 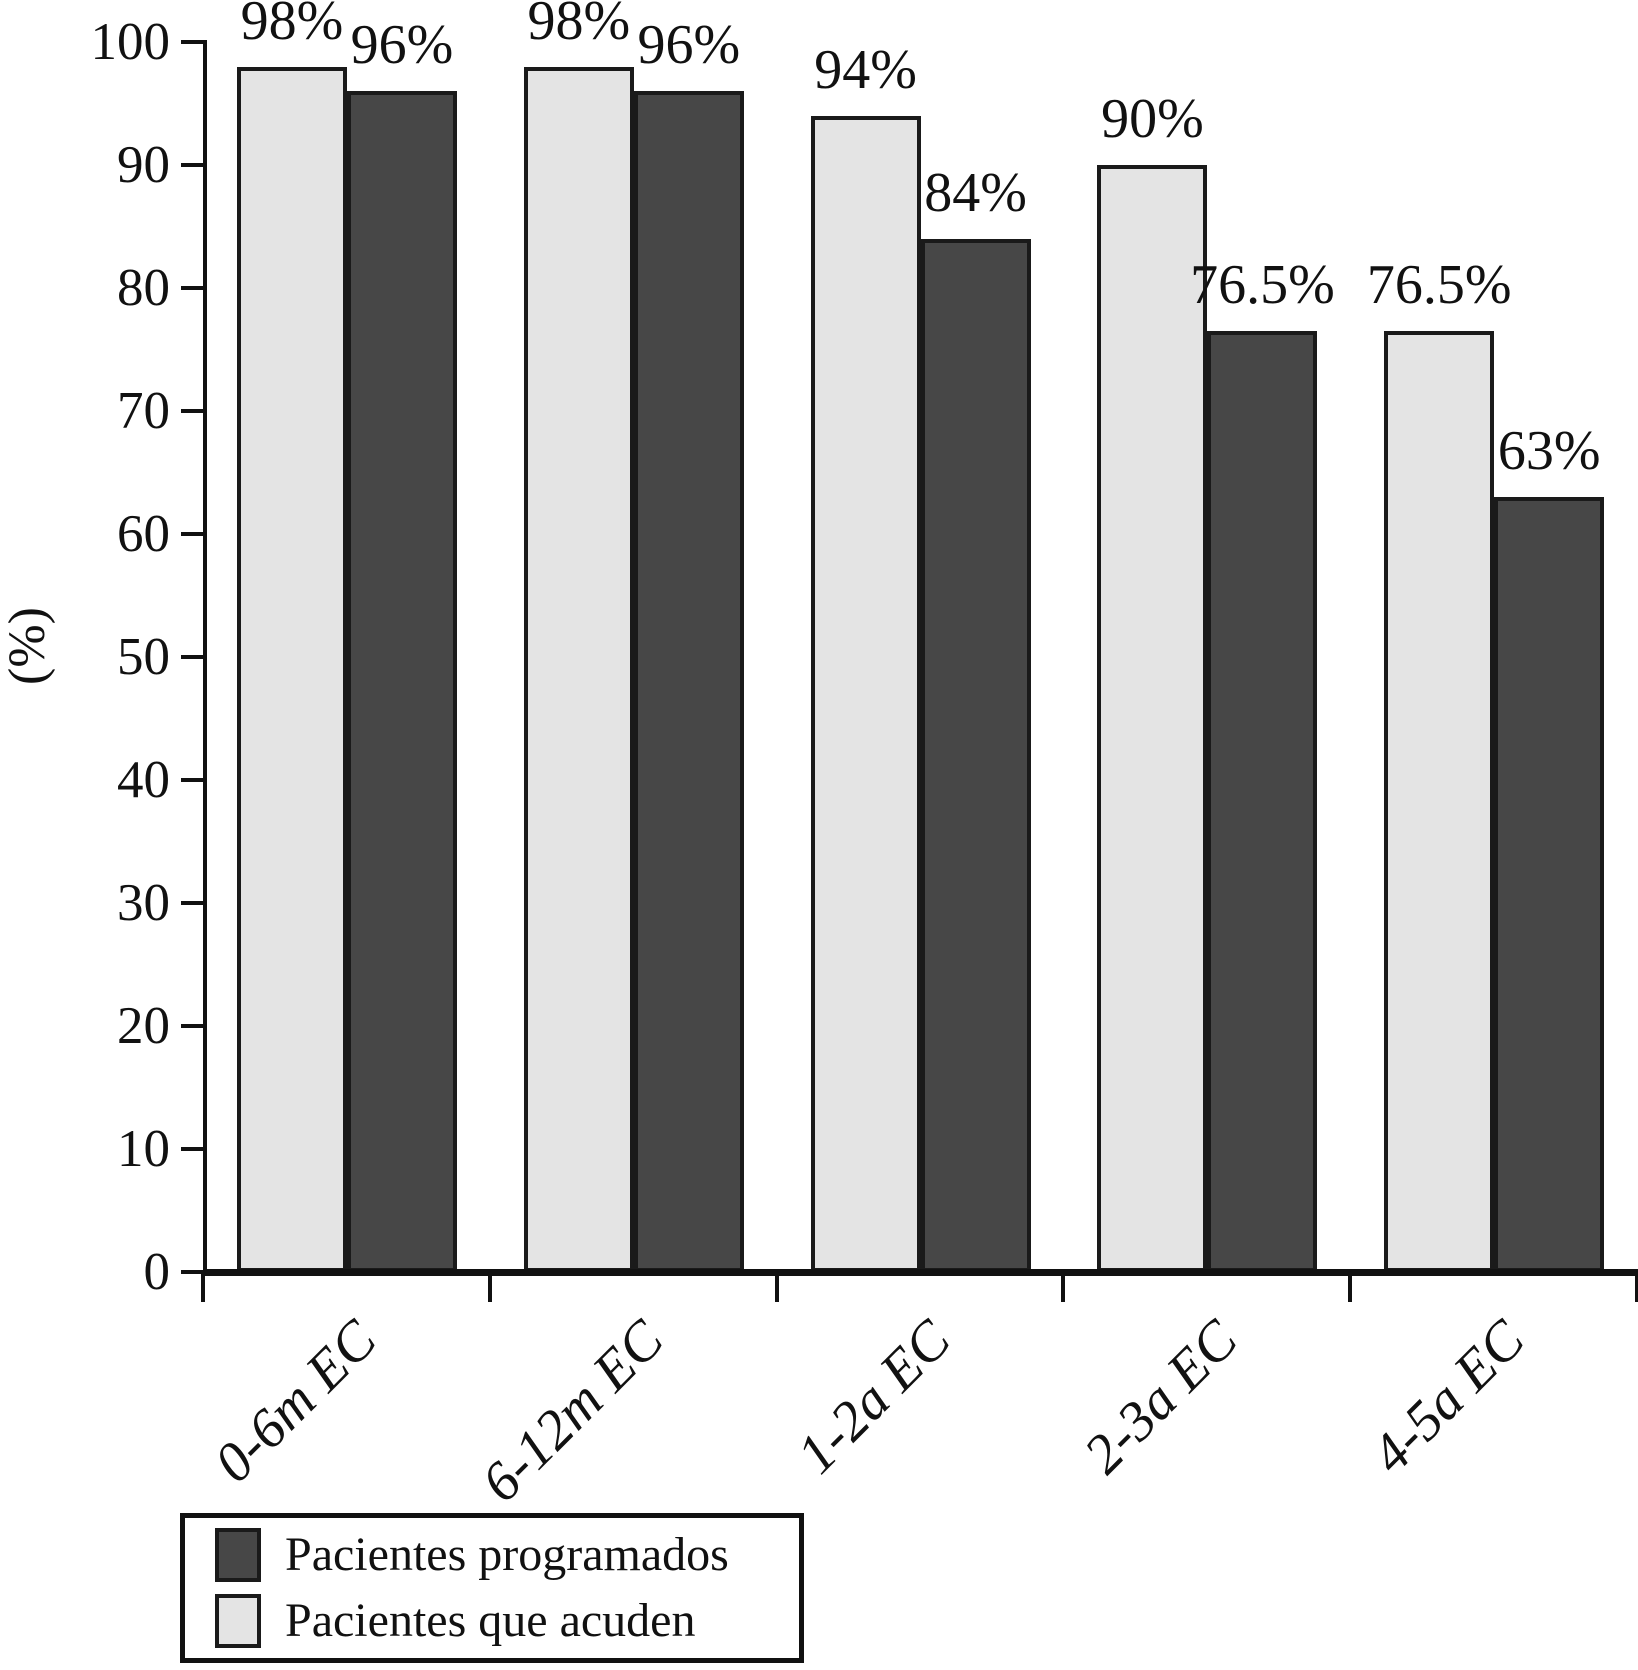 I want to click on bar-value-label-dark-6-12m EC: 96%, so click(x=689, y=45).